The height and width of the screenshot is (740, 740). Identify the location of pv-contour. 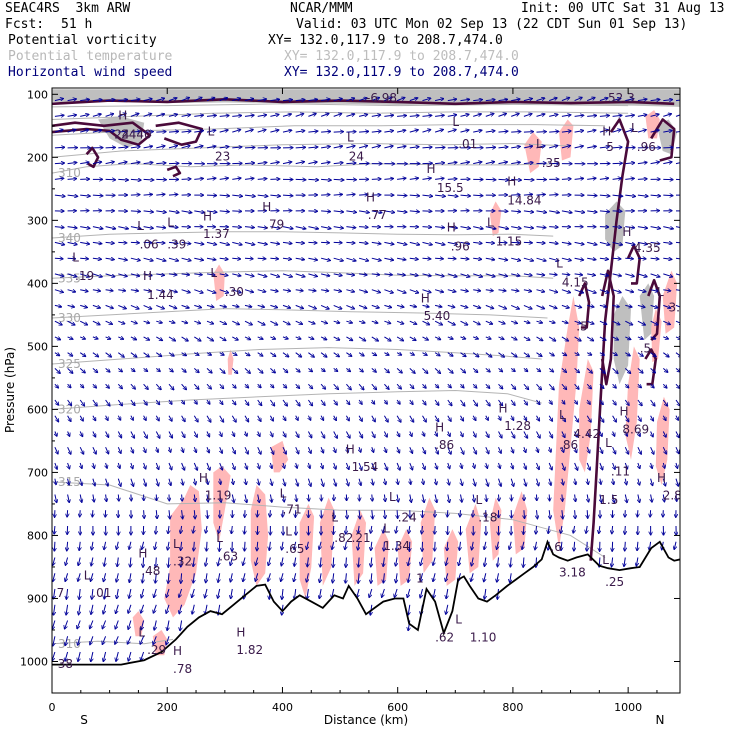
(663, 140).